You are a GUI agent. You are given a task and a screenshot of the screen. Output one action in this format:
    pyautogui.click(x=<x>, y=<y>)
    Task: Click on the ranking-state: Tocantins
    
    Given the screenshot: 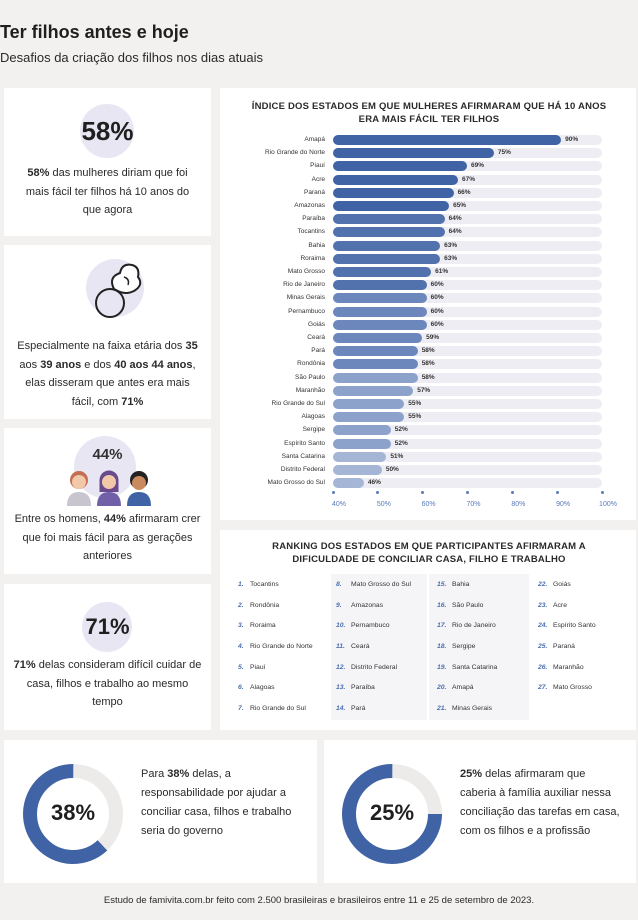 What is the action you would take?
    pyautogui.click(x=264, y=584)
    